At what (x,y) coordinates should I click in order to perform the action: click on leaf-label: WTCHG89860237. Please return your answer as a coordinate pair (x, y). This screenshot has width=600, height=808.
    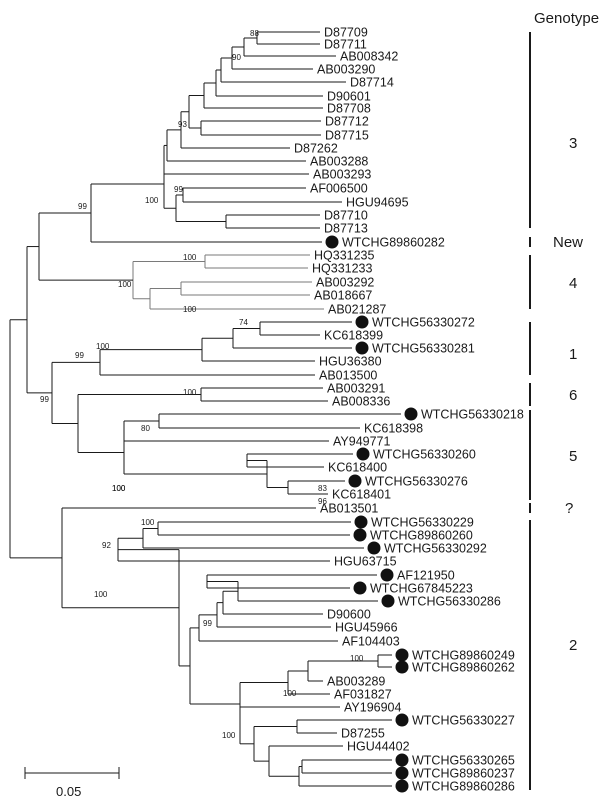
    Looking at the image, I should click on (463, 774).